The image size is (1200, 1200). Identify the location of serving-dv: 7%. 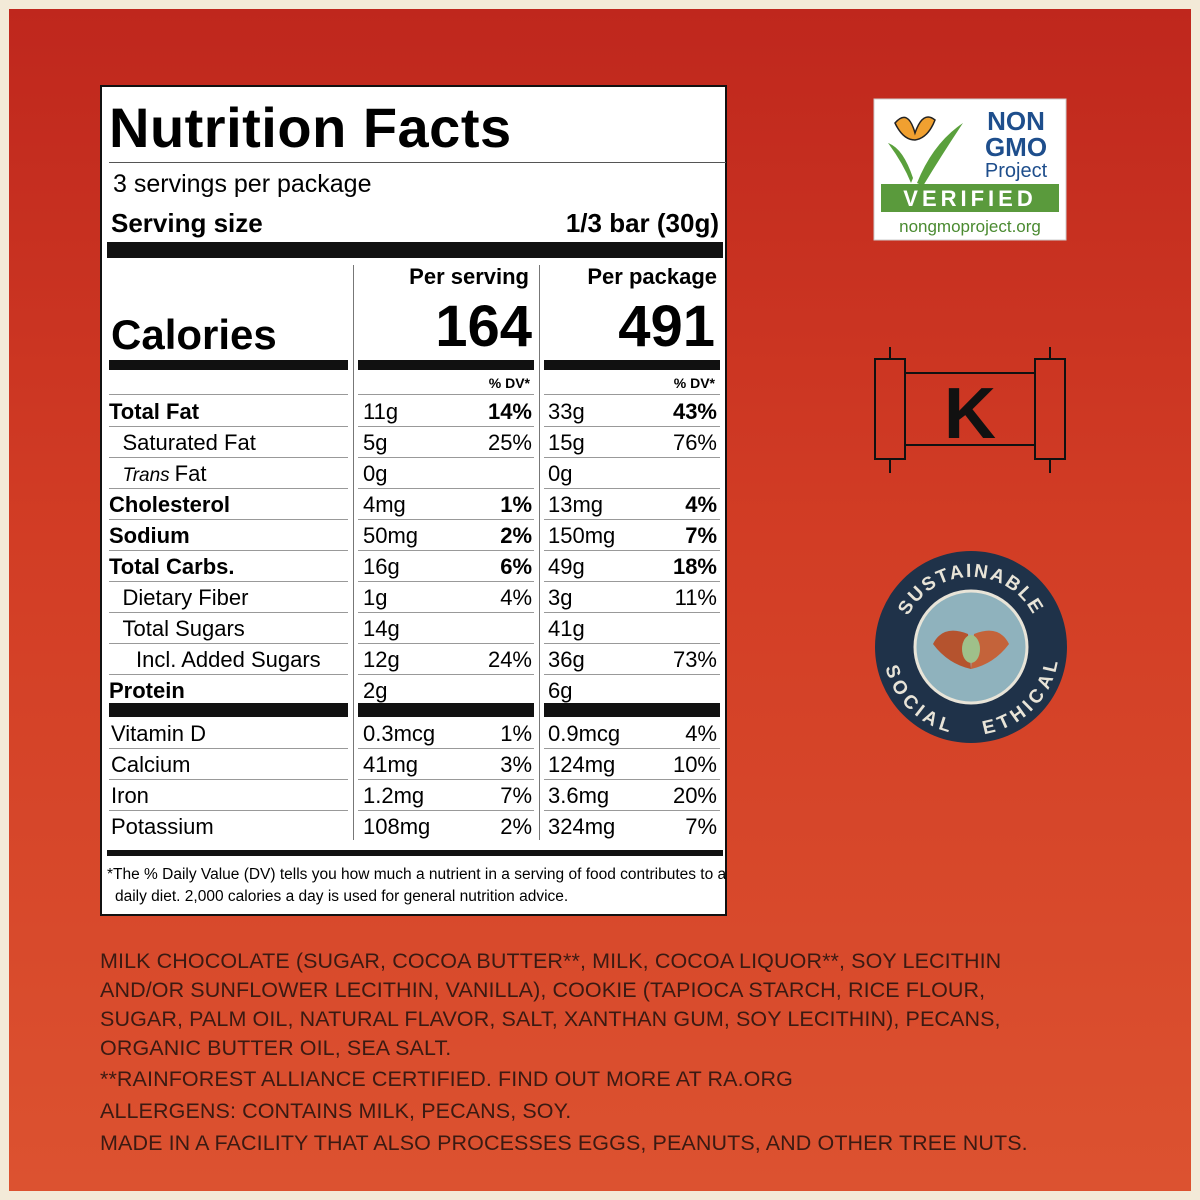
(516, 795).